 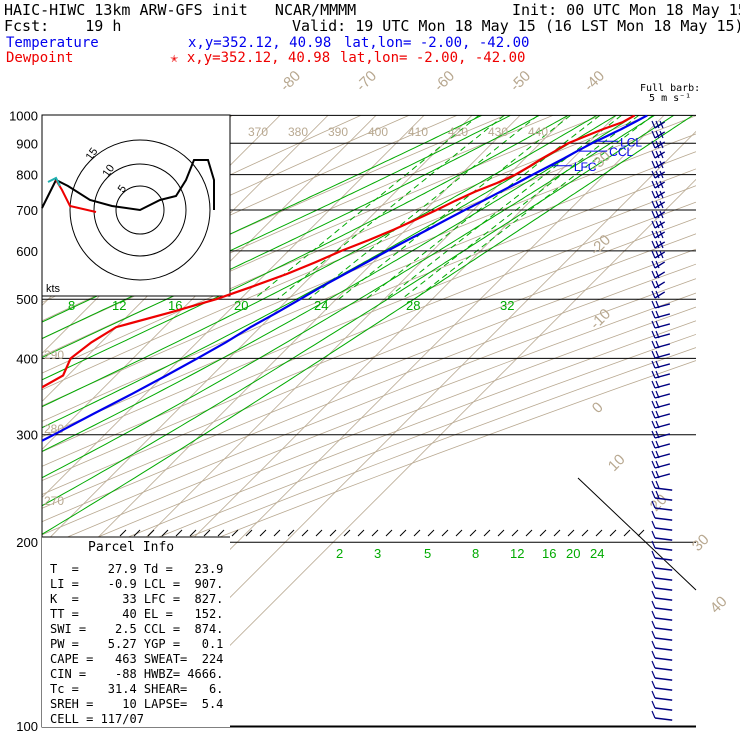 What do you see at coordinates (92, 154) in the screenshot?
I see `hodograph-ring-label: 15` at bounding box center [92, 154].